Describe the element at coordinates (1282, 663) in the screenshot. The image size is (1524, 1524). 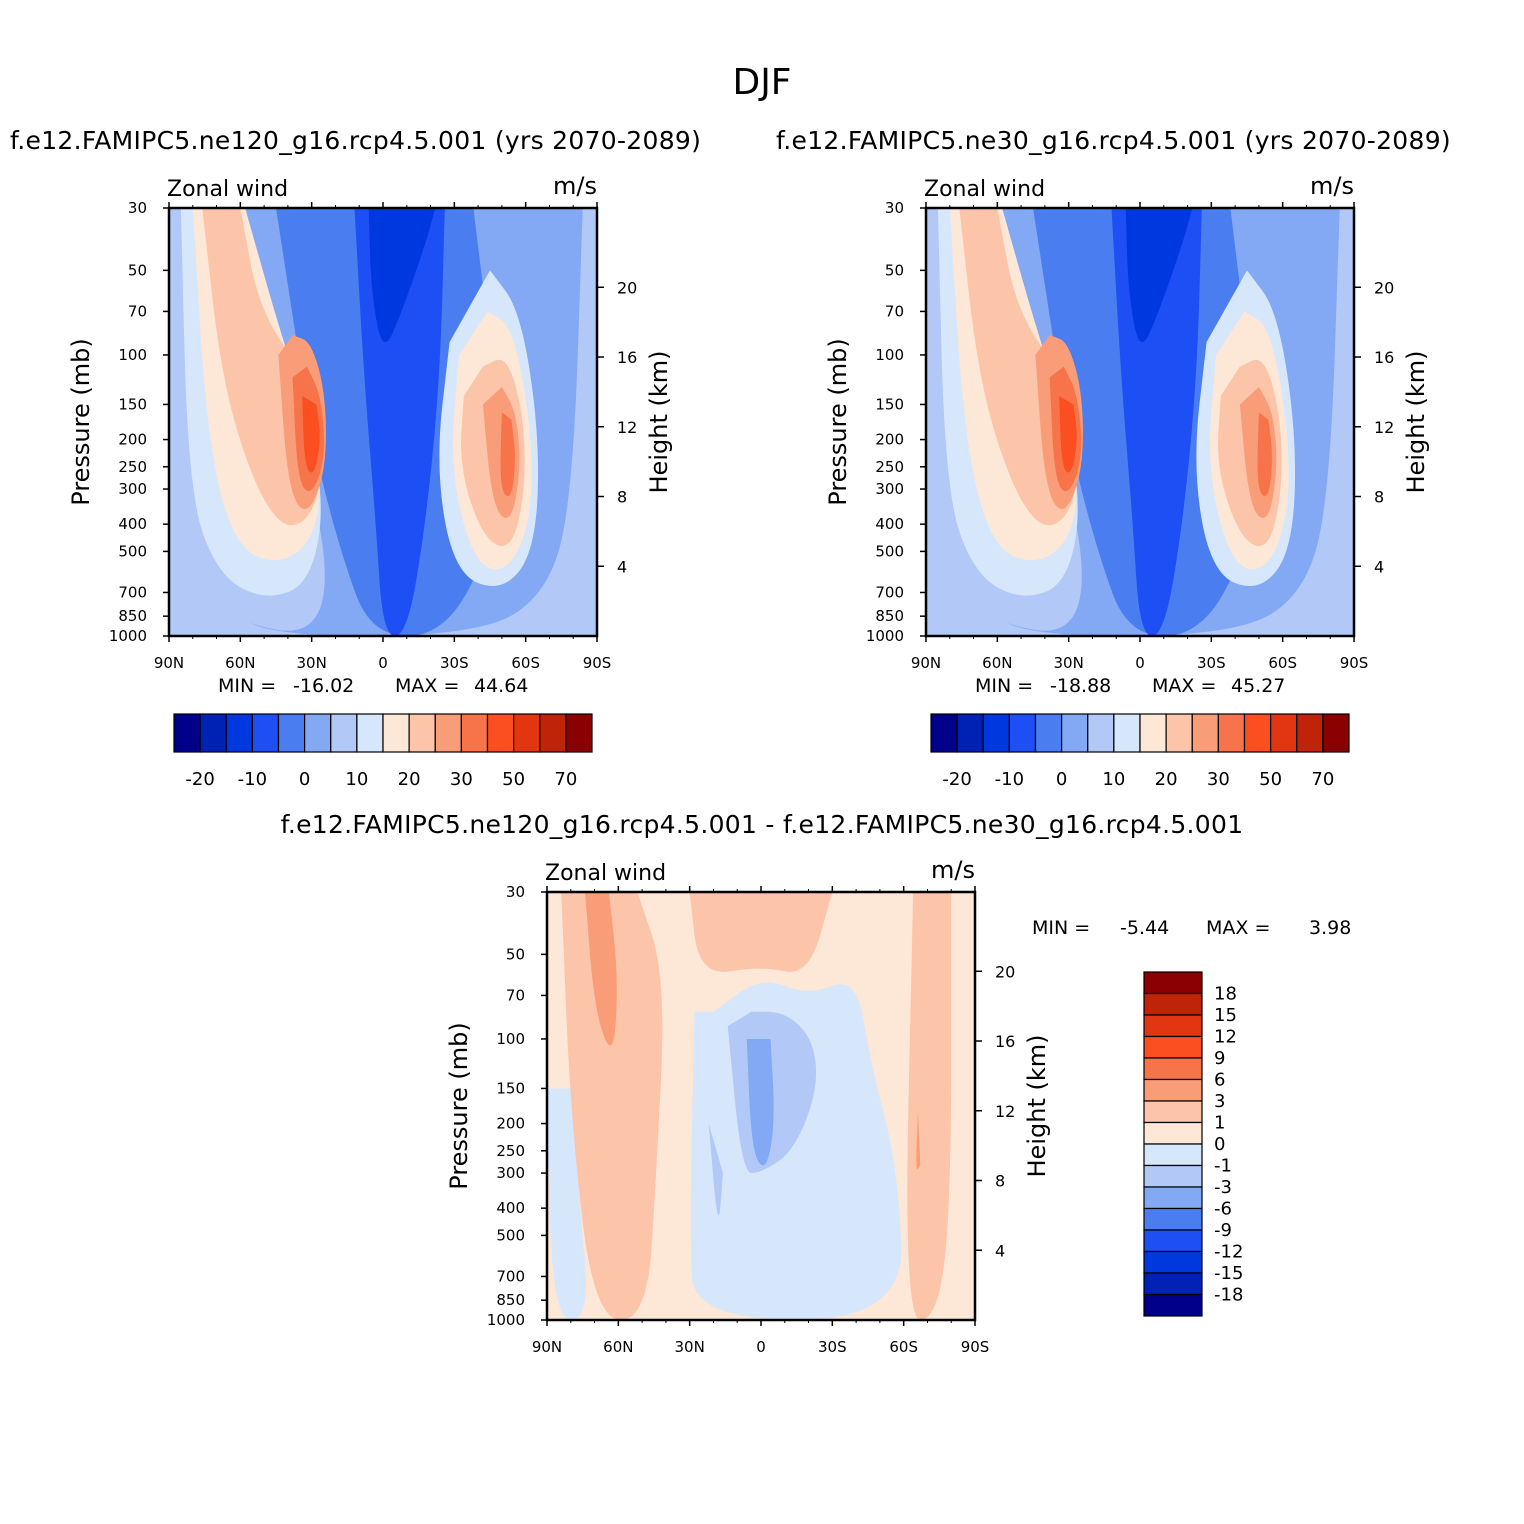
I see `panel1-xtick-label-5: 60S` at that location.